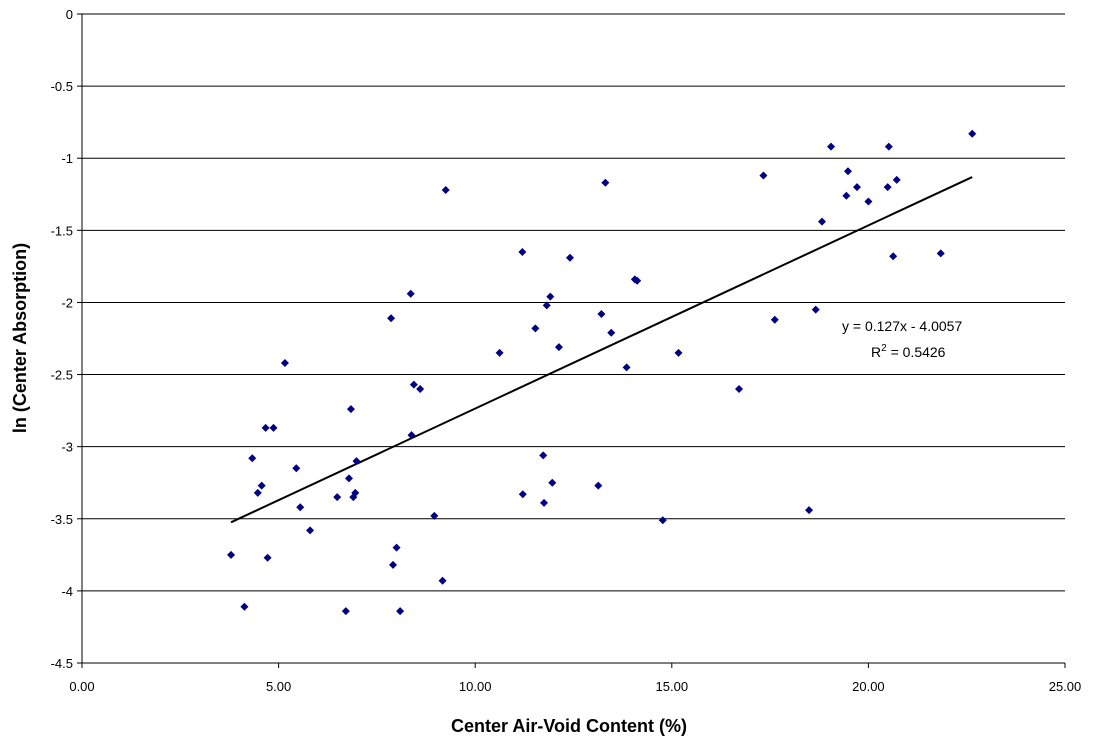 The width and height of the screenshot is (1096, 743). I want to click on x-tick-labels: 0.00 5.00 10.00 15.00 20.00 25.00, so click(575, 686).